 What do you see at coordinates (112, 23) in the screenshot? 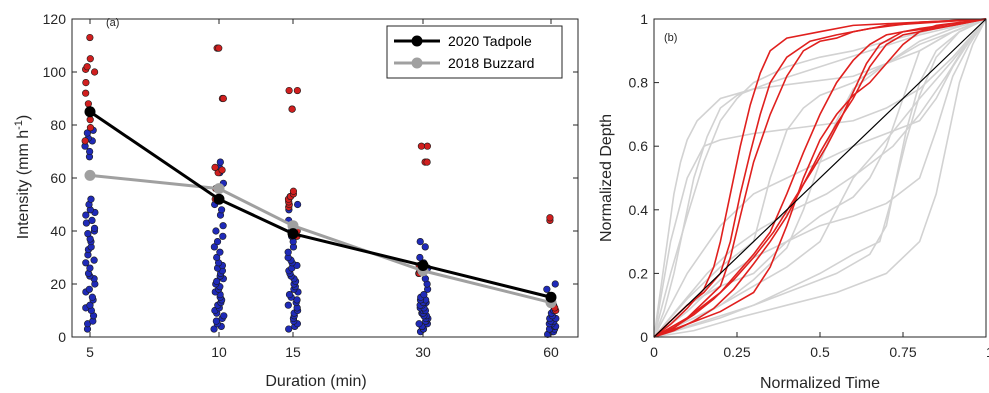
I see `panel-a-label: (a)` at bounding box center [112, 23].